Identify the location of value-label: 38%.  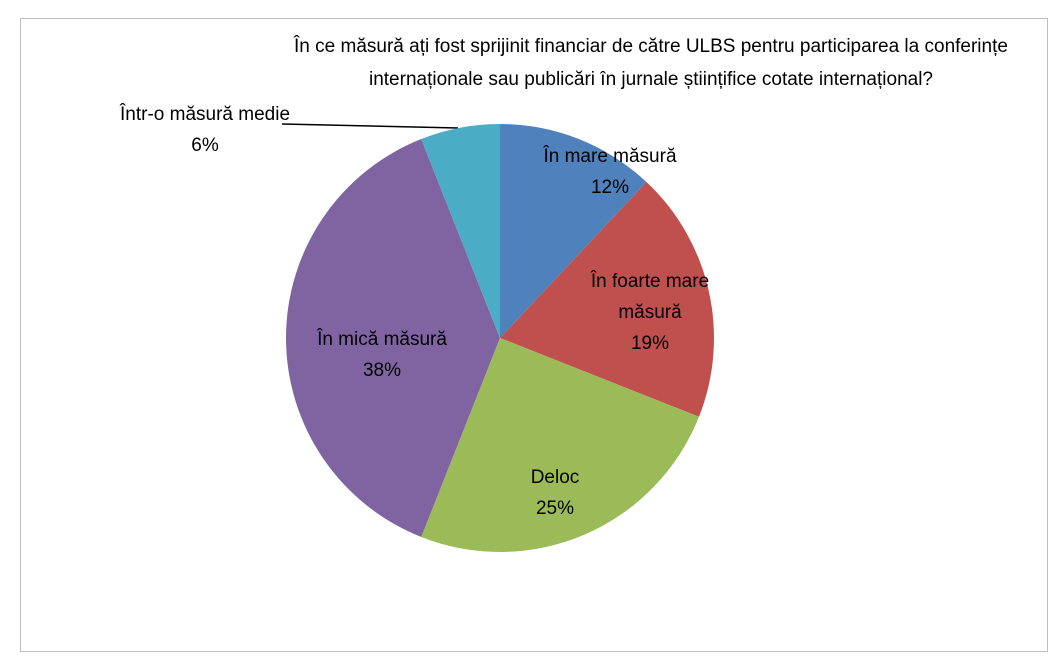
(382, 370).